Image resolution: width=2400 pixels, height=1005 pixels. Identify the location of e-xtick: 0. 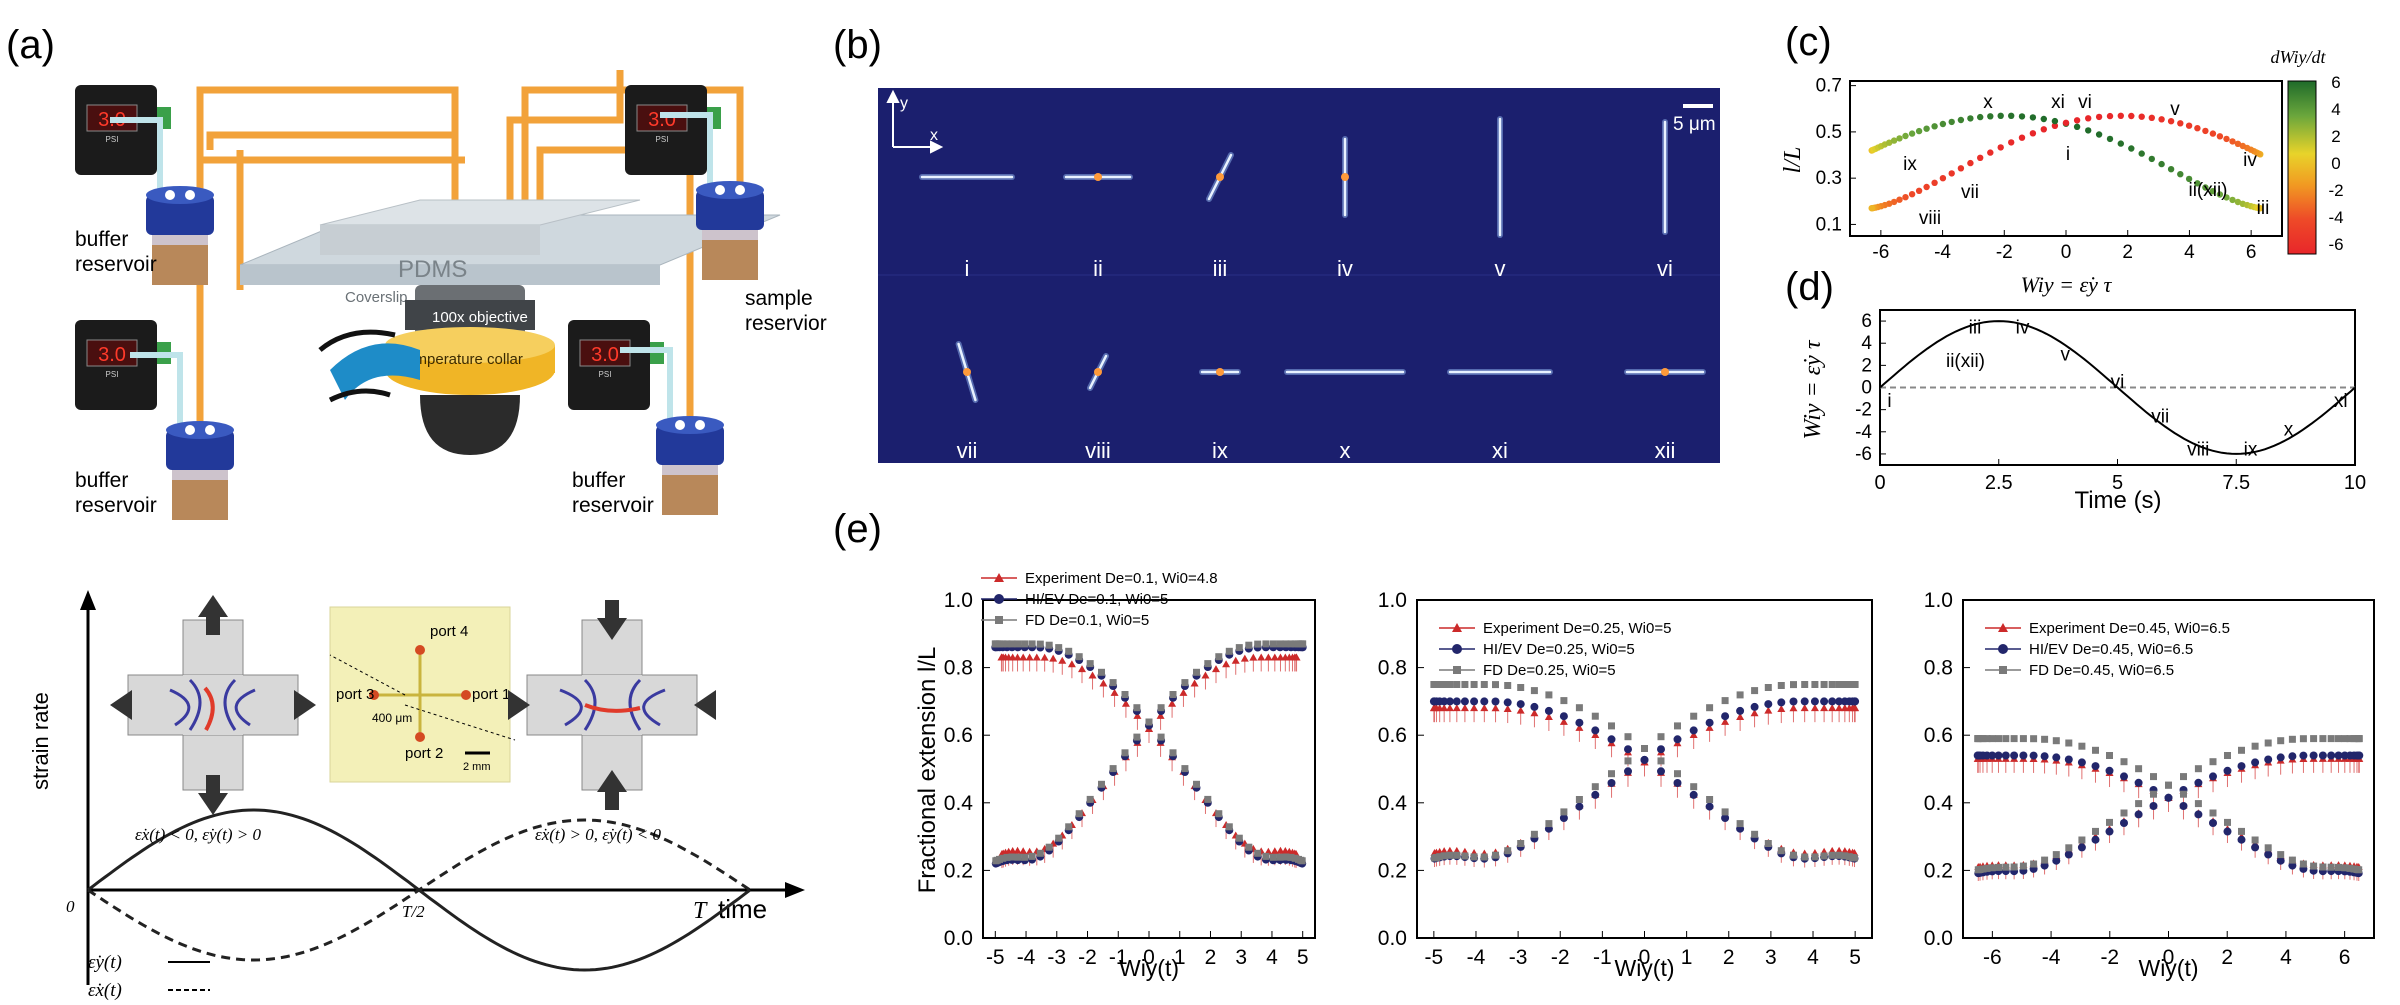
(2169, 957).